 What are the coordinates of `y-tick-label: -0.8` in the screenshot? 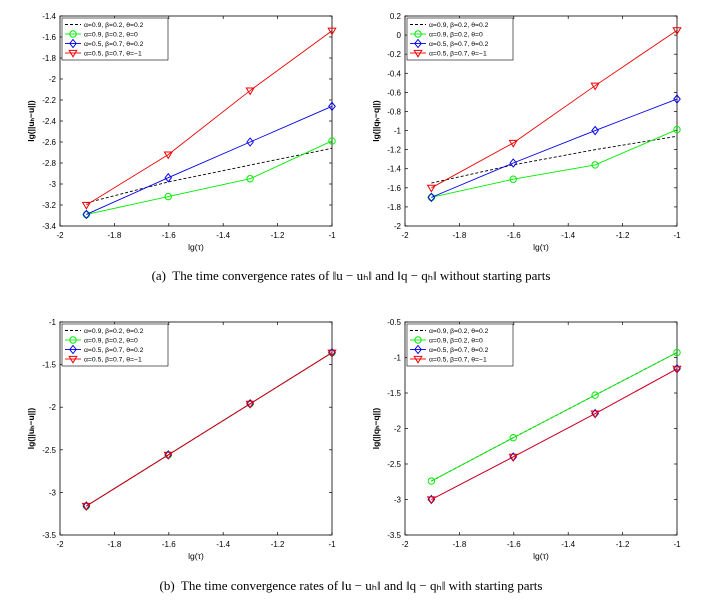 It's located at (394, 111).